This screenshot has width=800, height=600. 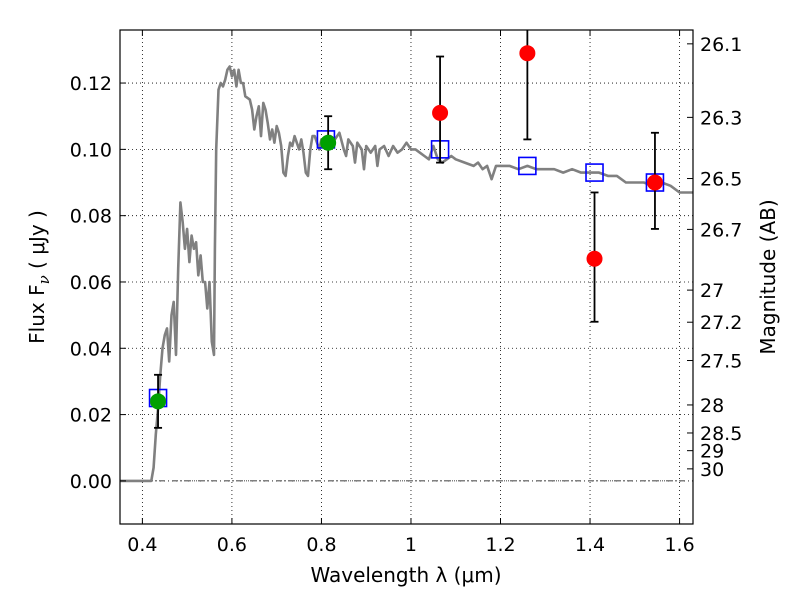 What do you see at coordinates (500, 545) in the screenshot?
I see `x-tick-label: 1.2` at bounding box center [500, 545].